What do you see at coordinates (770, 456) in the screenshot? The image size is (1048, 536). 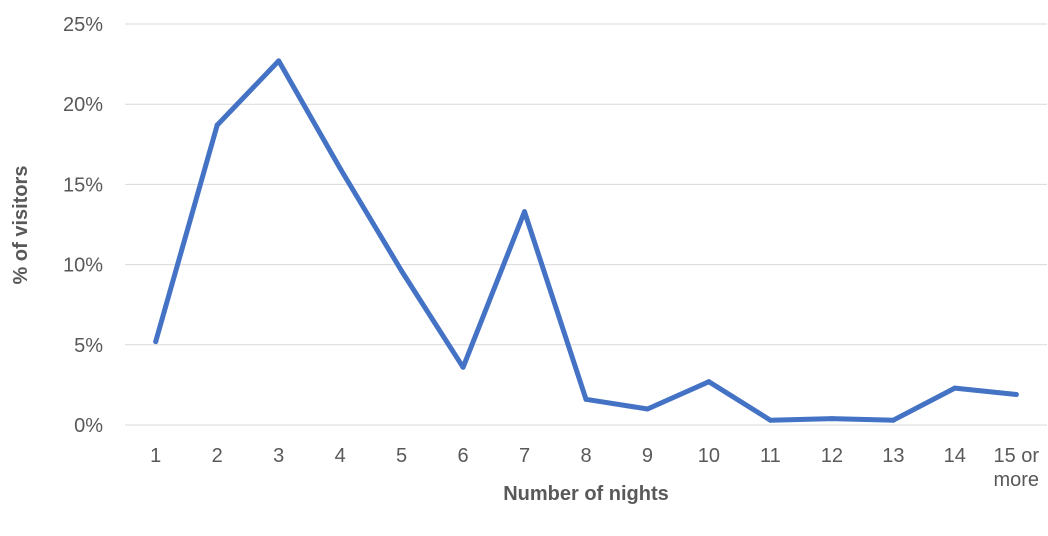 I see `x-tick-label: 11` at bounding box center [770, 456].